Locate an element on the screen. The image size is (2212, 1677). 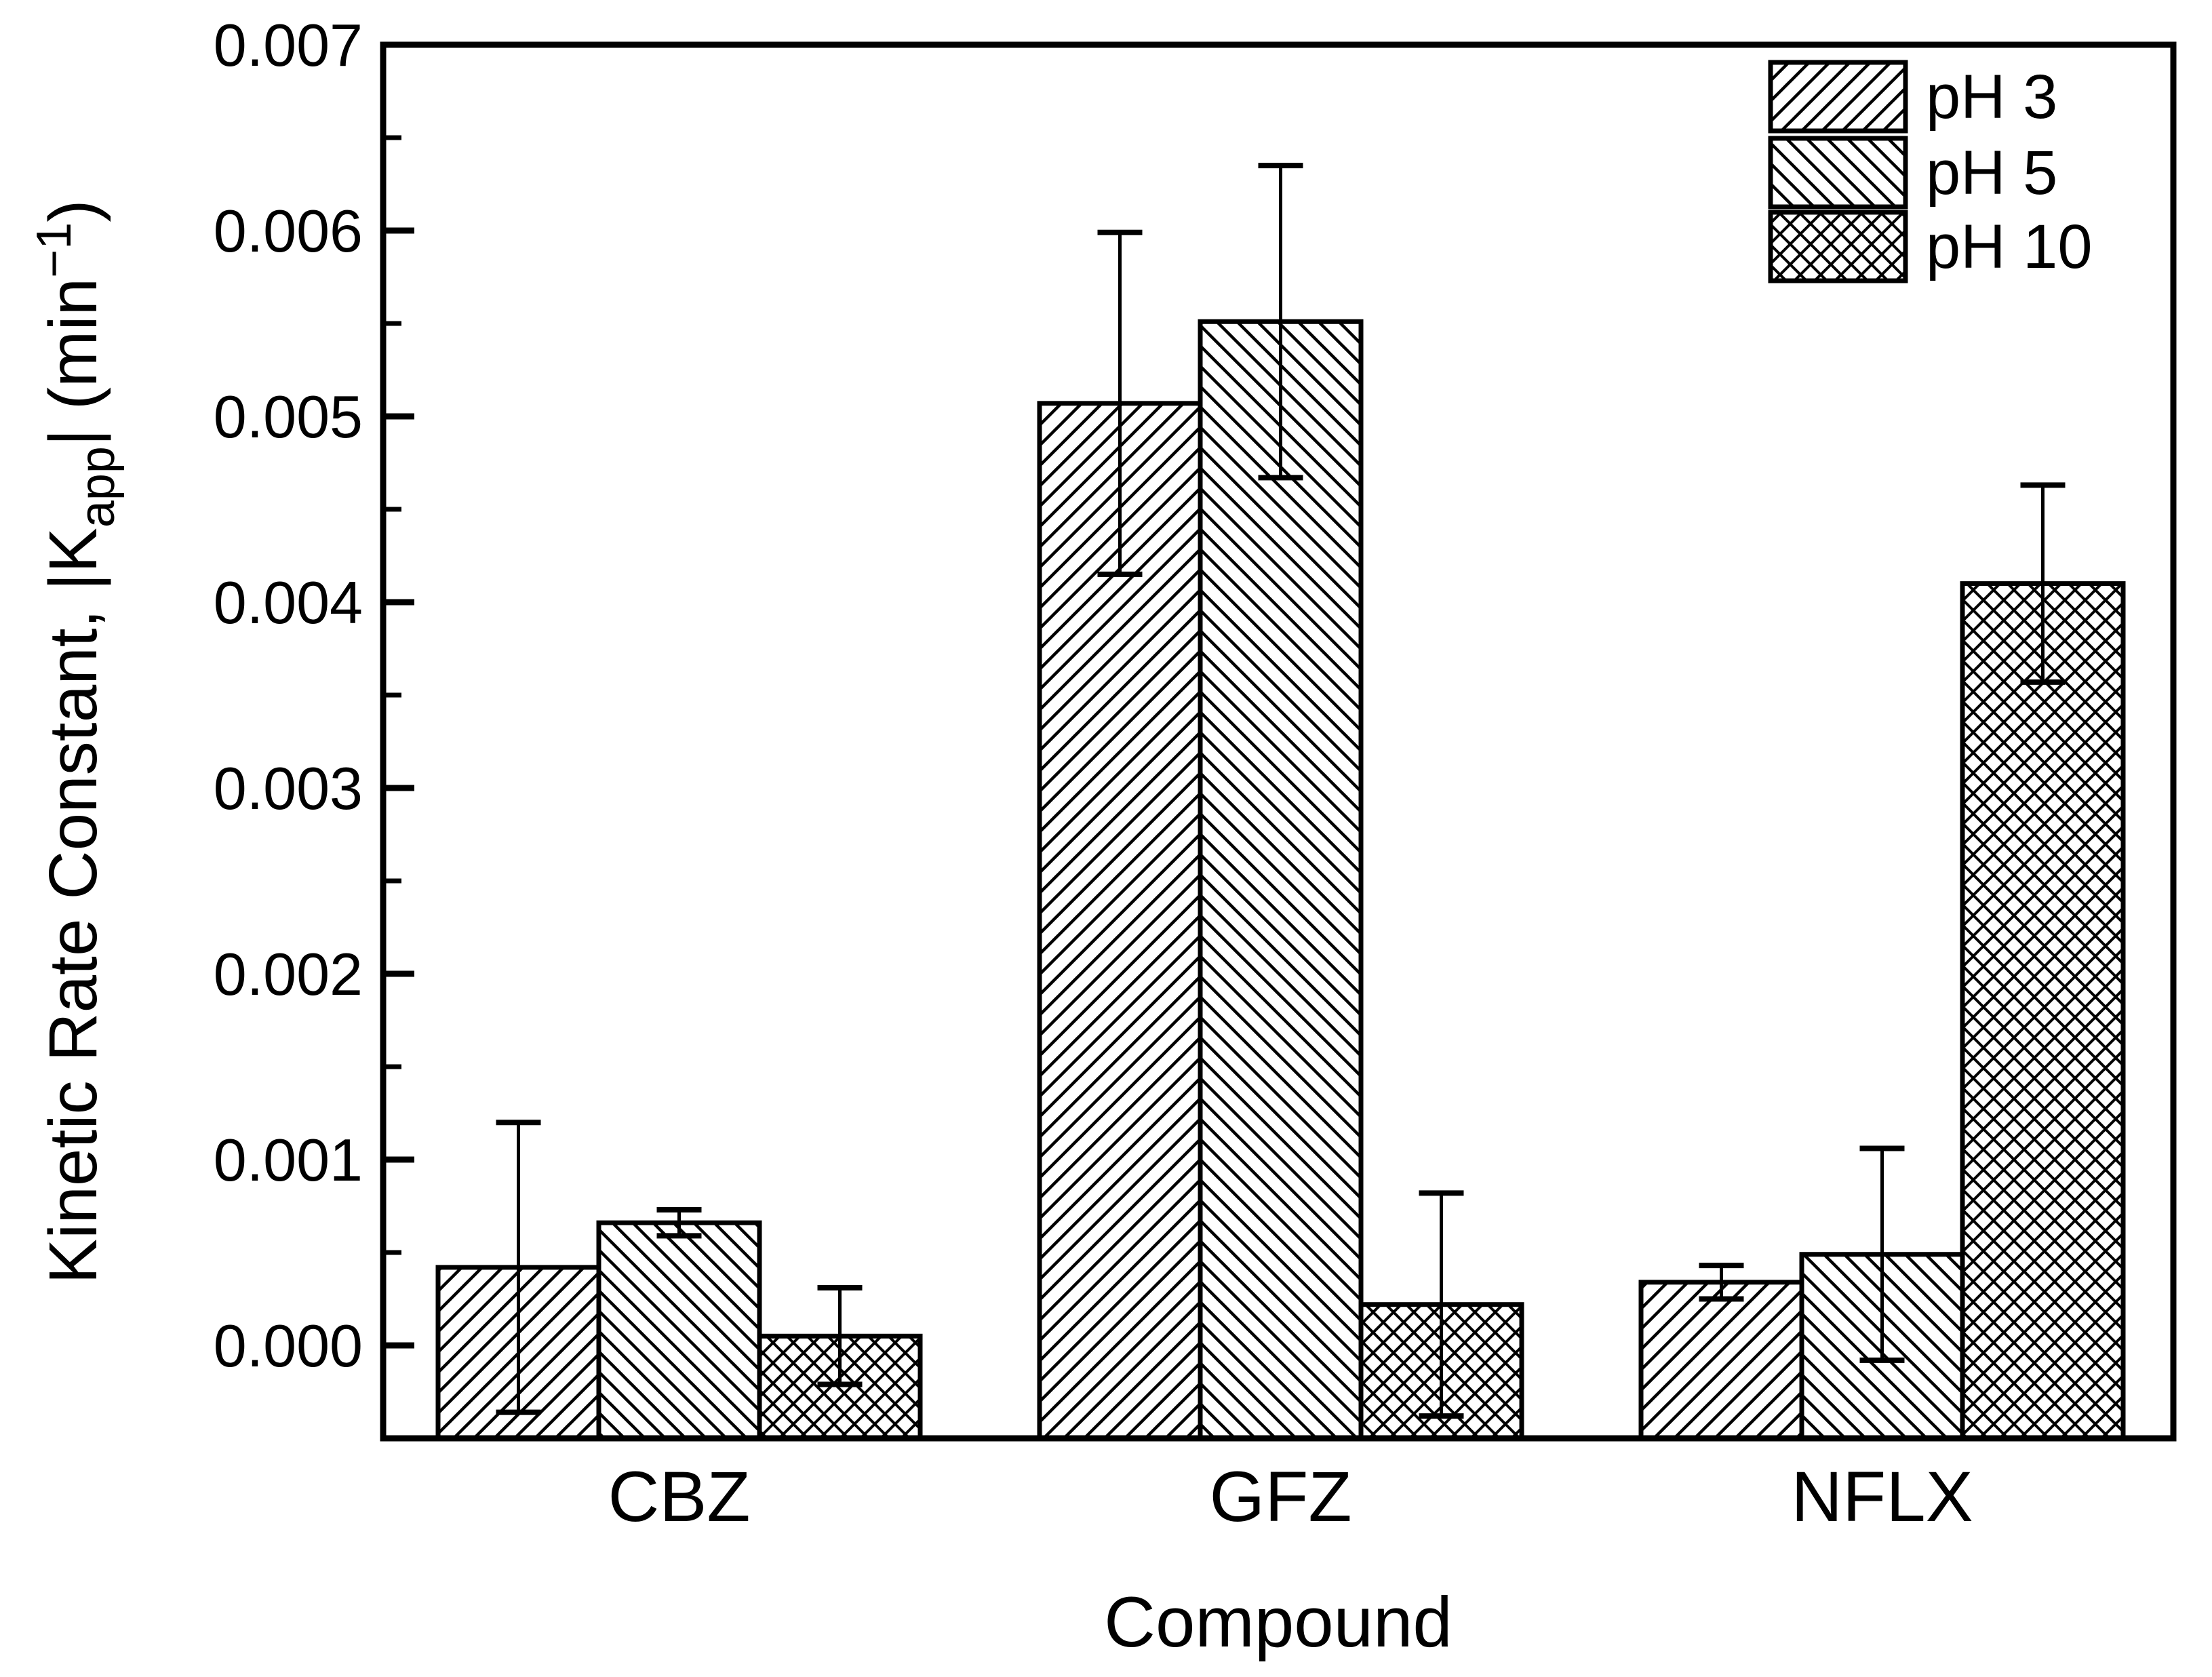
legend: pH 3 pH 5 pH 10 is located at coordinates (1931, 171).